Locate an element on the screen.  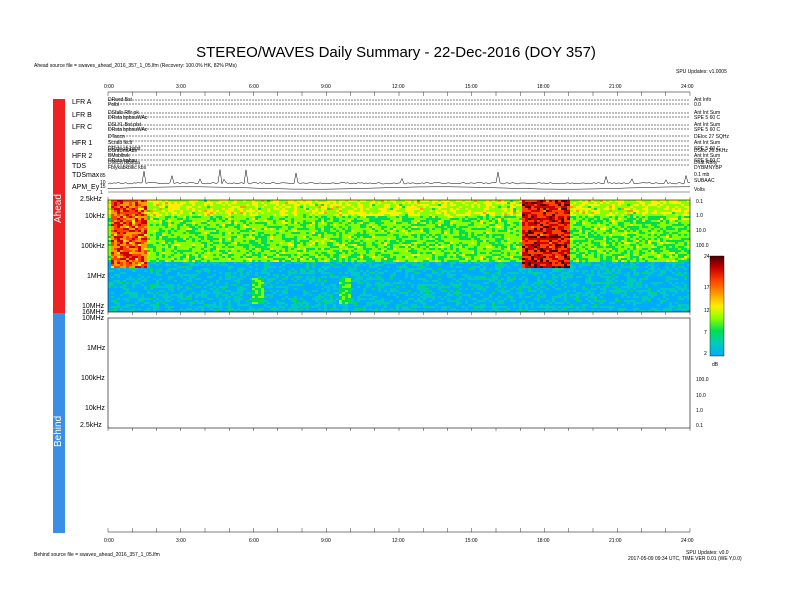
hk-right-label: SPE 5 60 C is located at coordinates (707, 130).